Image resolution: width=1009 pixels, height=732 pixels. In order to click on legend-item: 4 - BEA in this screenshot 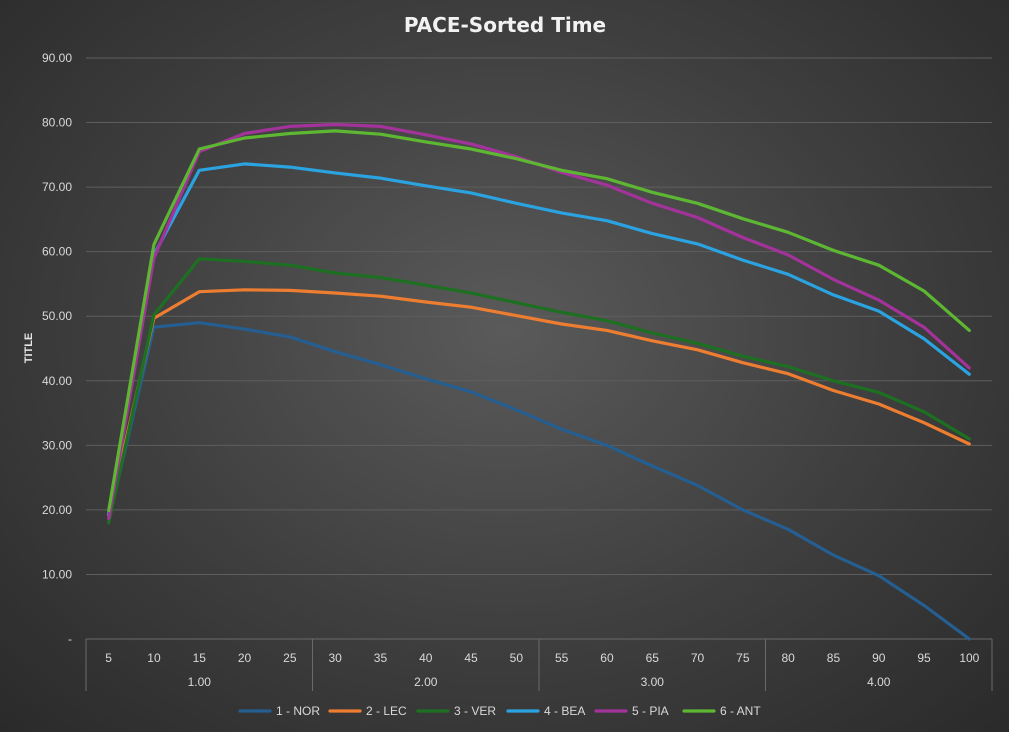, I will do `click(545, 711)`.